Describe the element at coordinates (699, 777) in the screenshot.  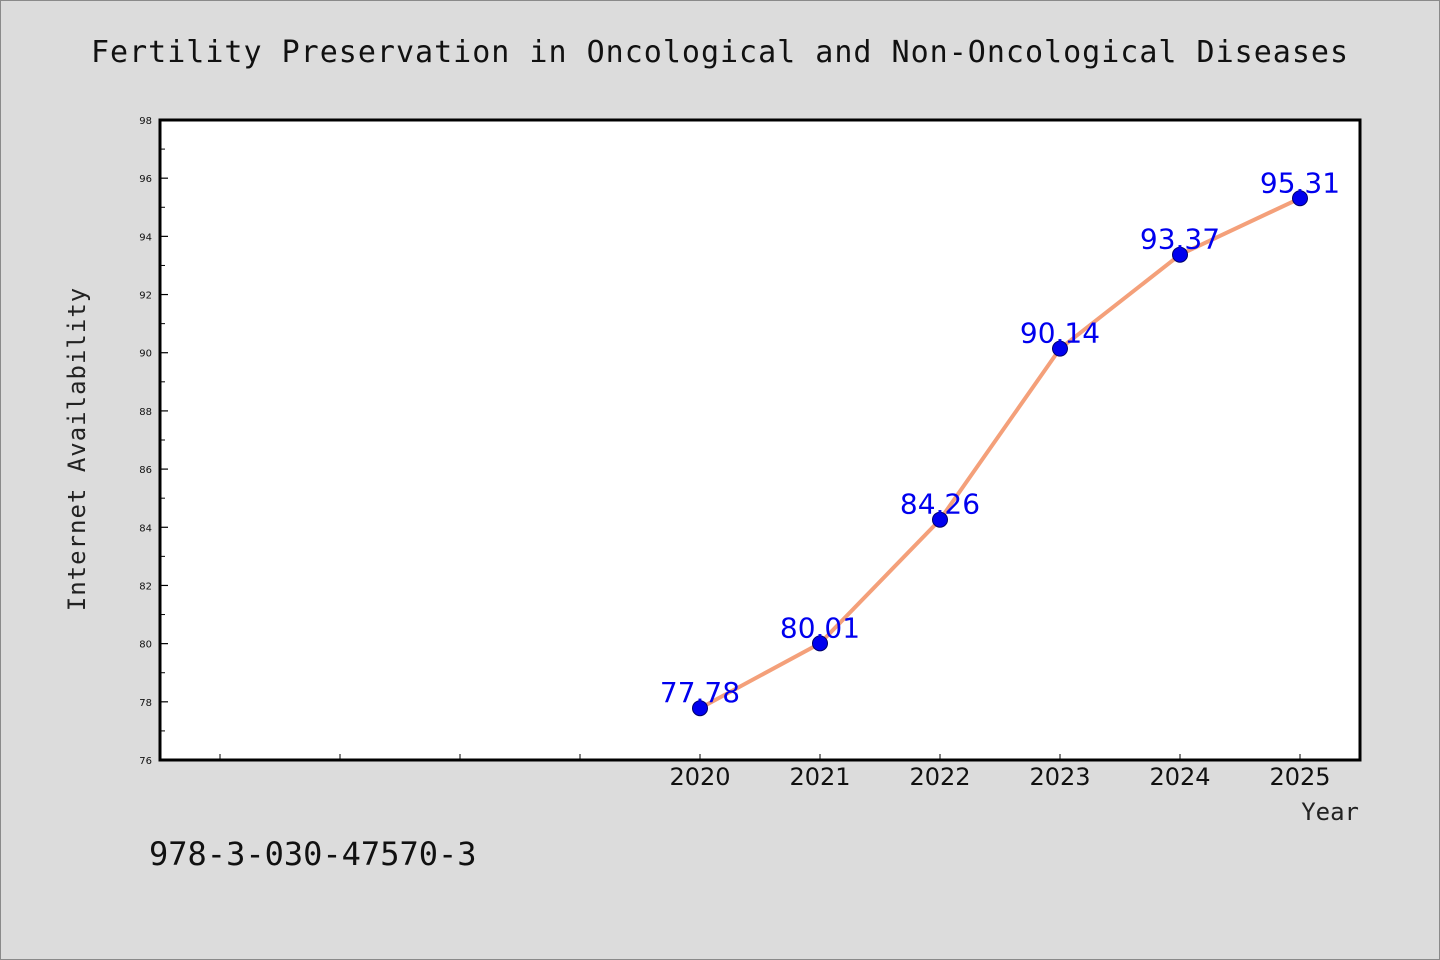
I see `x-tick-label: 2020` at that location.